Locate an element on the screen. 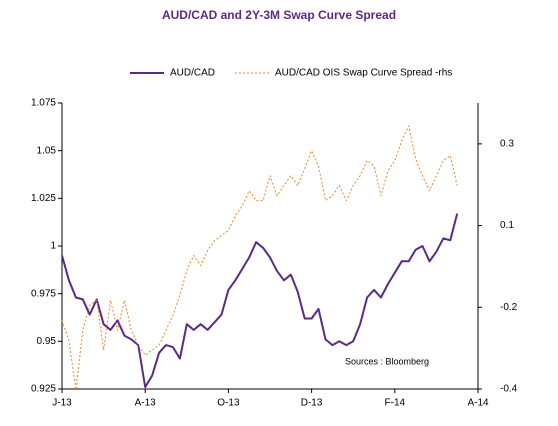  chart-title: AUD/CAD and 2Y-3M Swap Curve Spread is located at coordinates (279, 15).